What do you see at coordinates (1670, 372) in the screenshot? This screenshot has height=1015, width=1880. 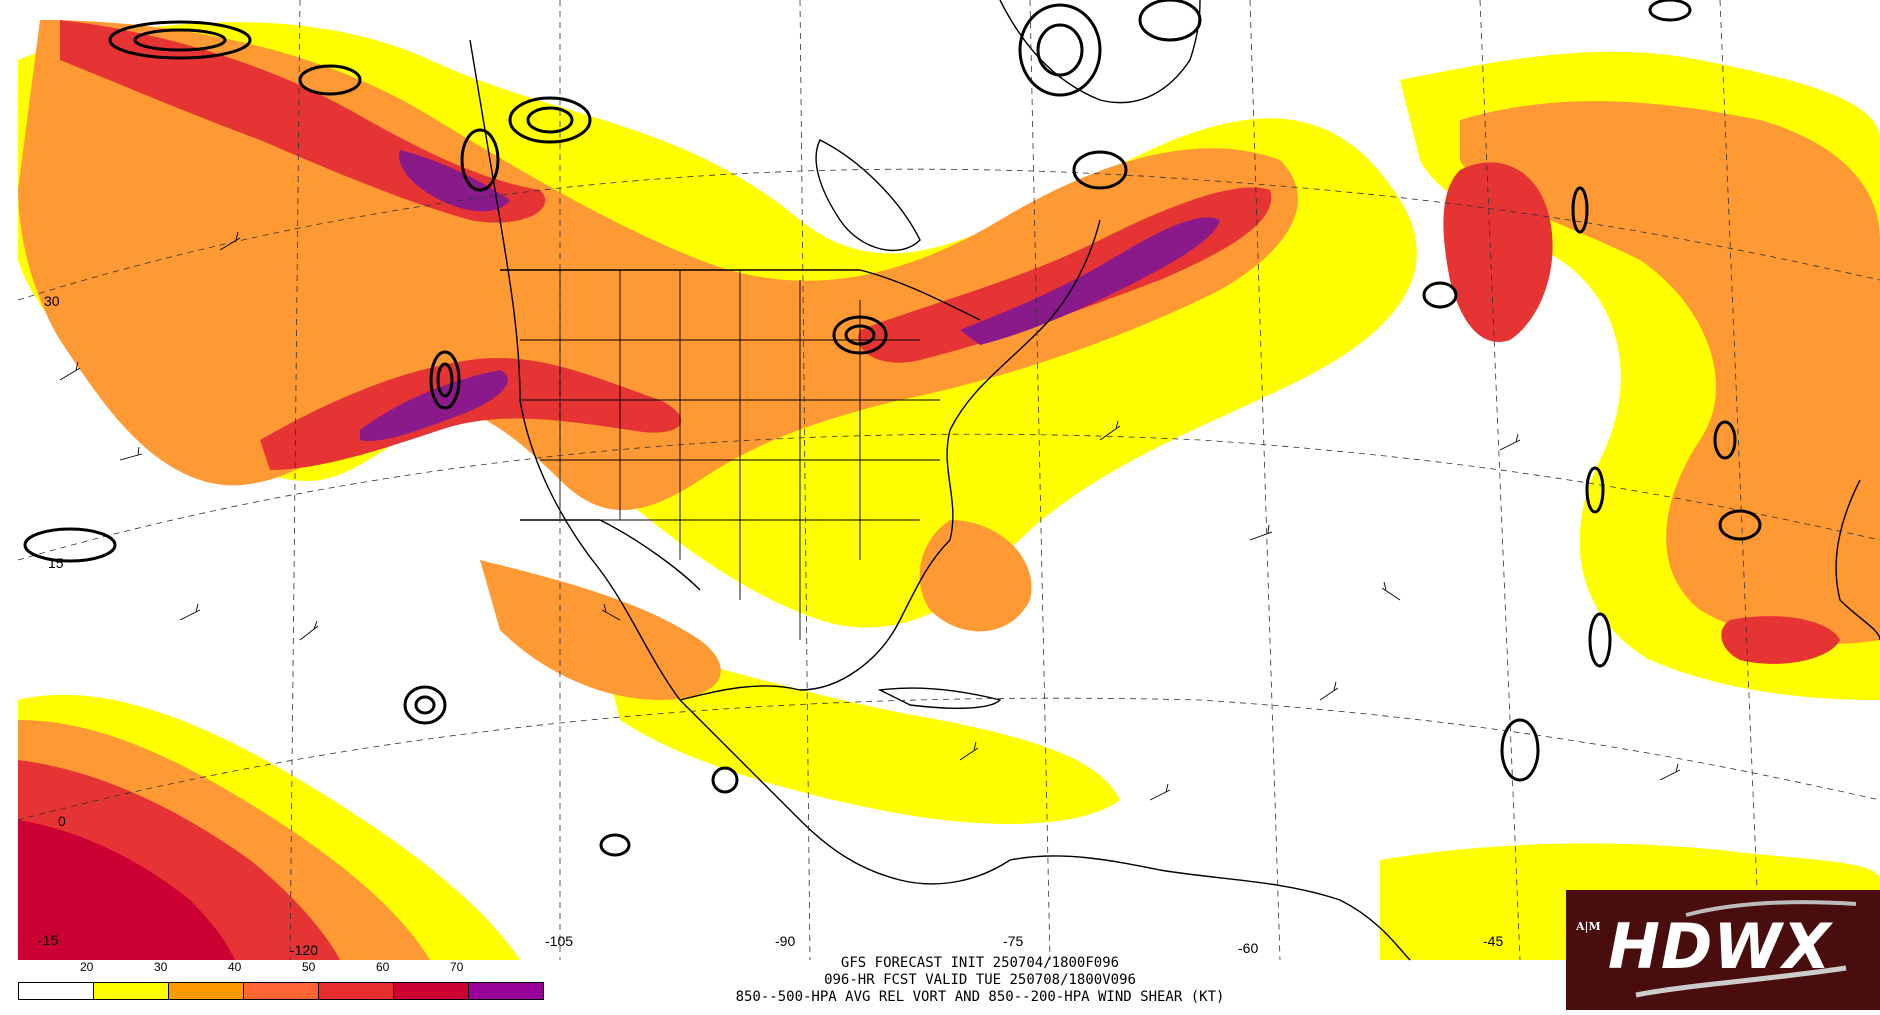 I see `shear-band-orange-east` at bounding box center [1670, 372].